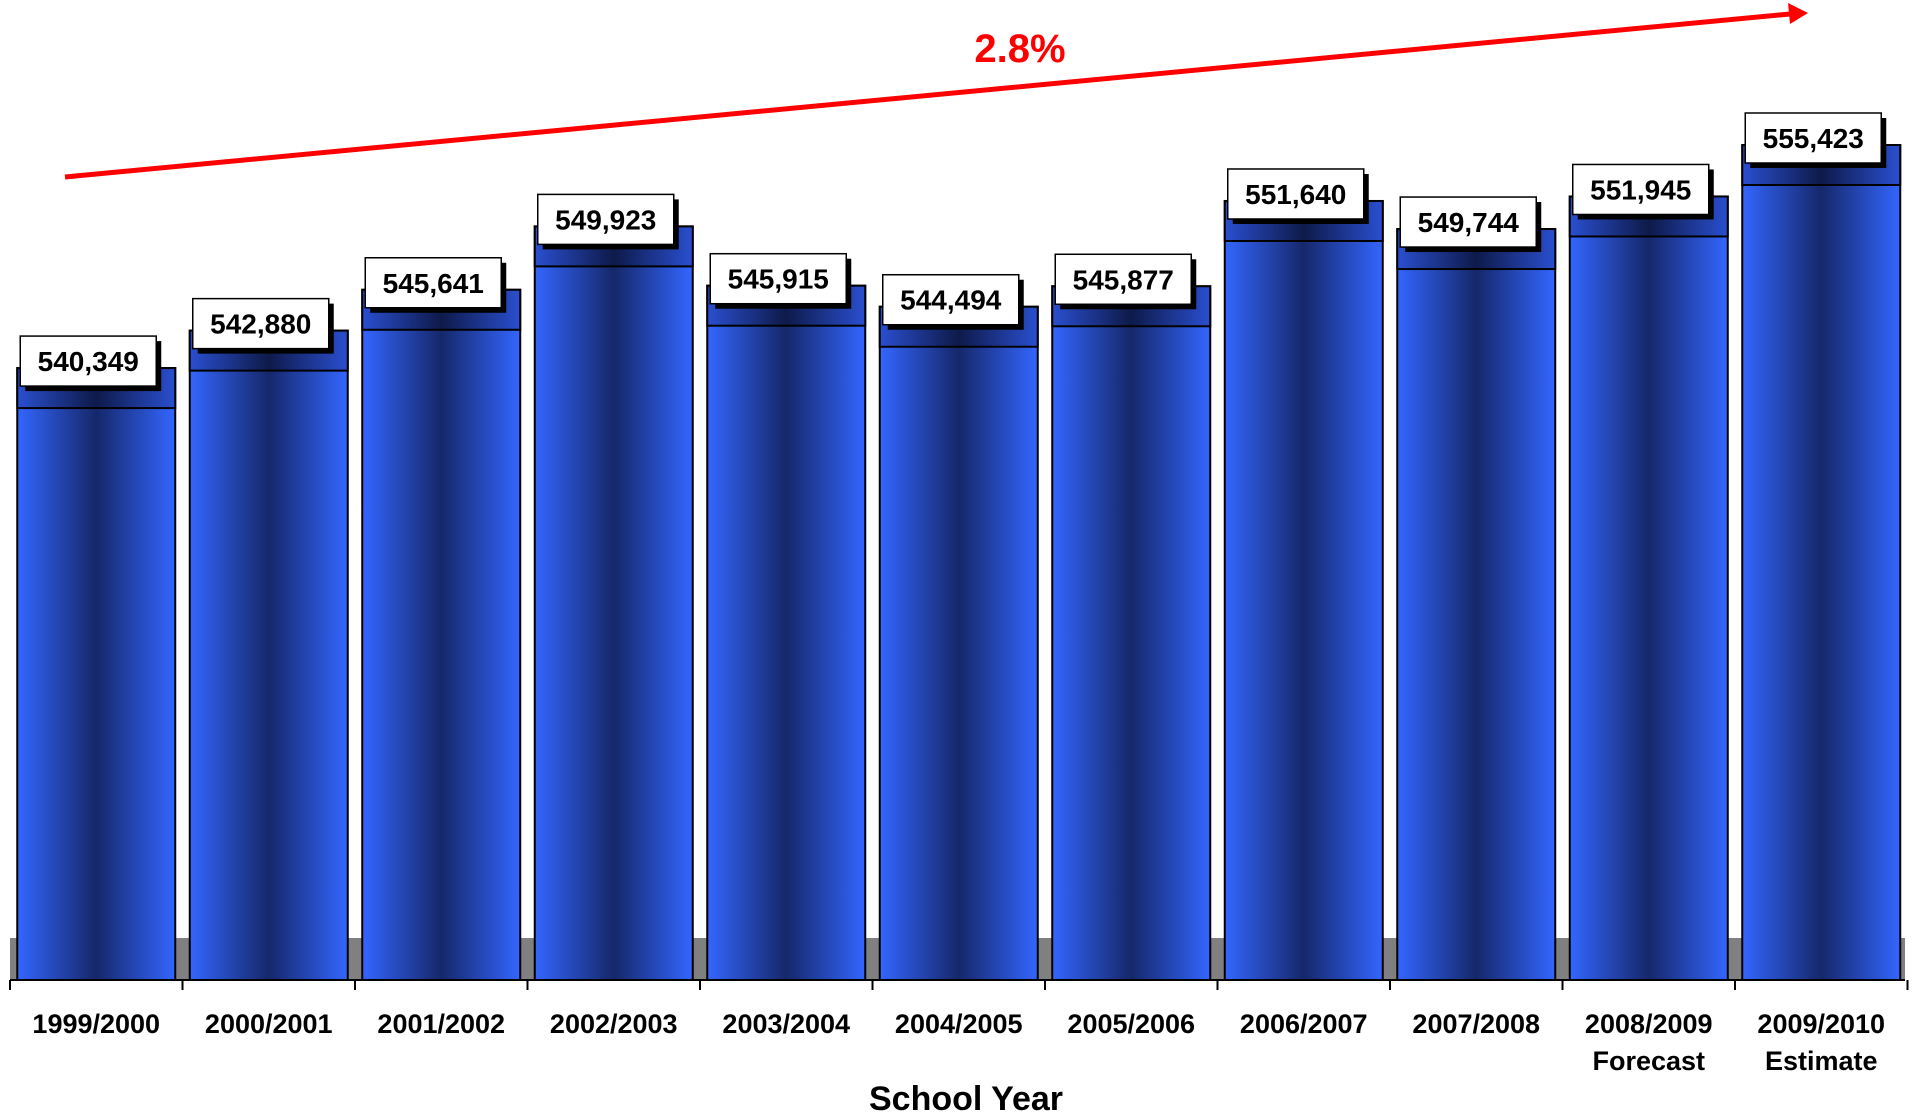 Image resolution: width=1913 pixels, height=1115 pixels. Describe the element at coordinates (269, 1024) in the screenshot. I see `x-tick-label: 2000/2001` at that location.